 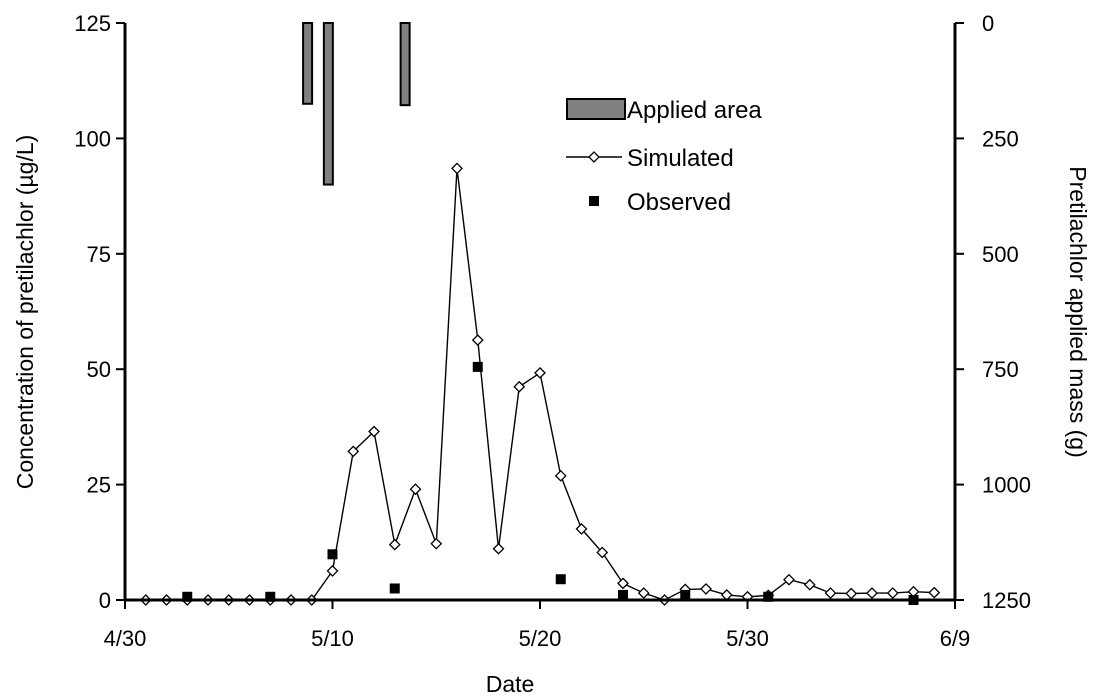 What do you see at coordinates (680, 158) in the screenshot?
I see `legend-label: Simulated` at bounding box center [680, 158].